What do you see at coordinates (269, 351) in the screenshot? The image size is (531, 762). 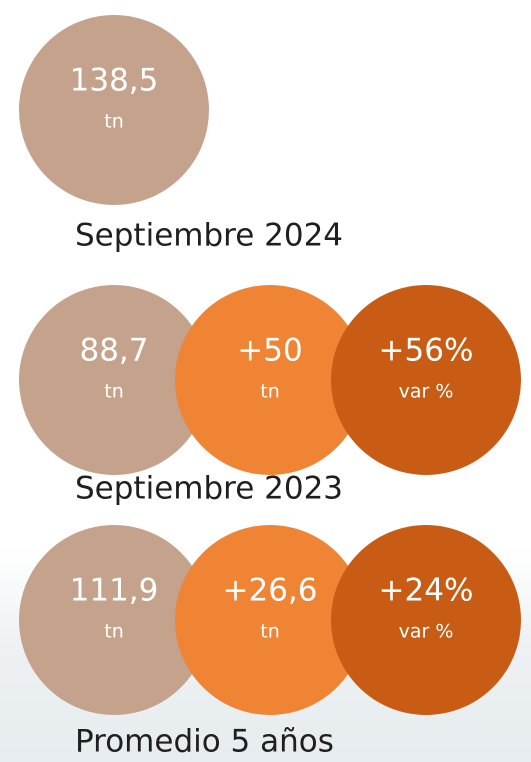 I see `circle-value: +50` at bounding box center [269, 351].